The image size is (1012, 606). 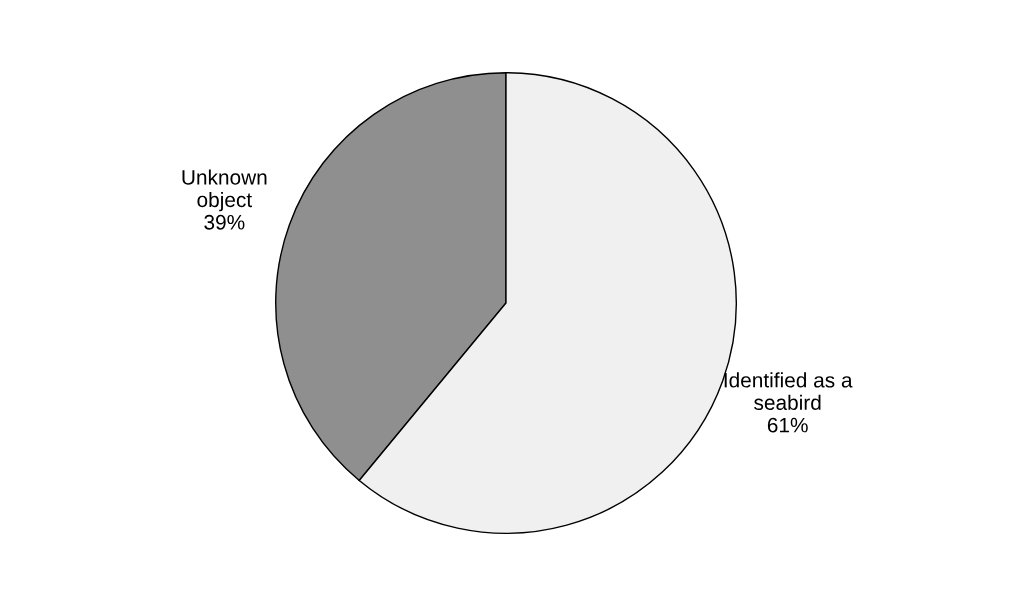 What do you see at coordinates (224, 222) in the screenshot?
I see `data-label: 39%` at bounding box center [224, 222].